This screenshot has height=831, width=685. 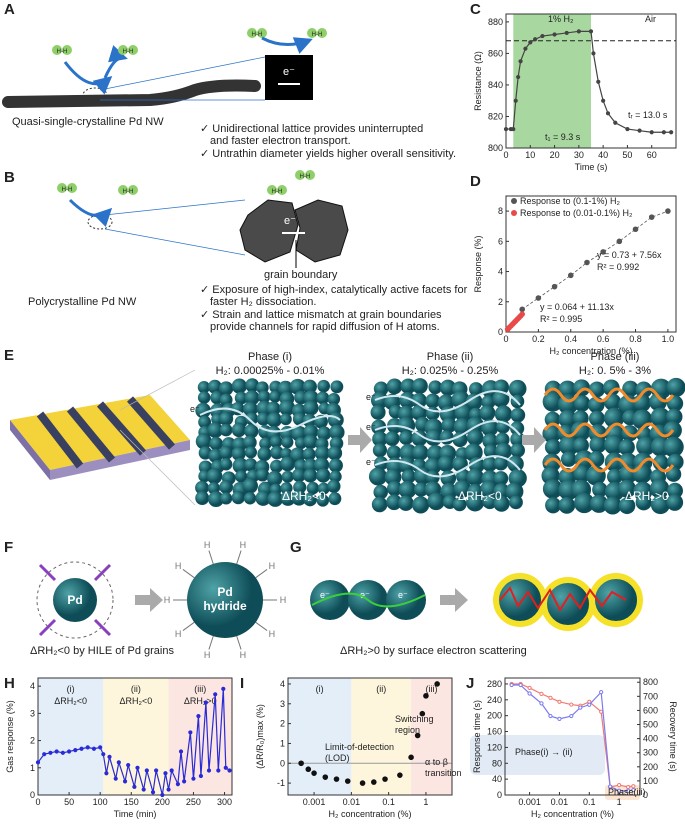 What do you see at coordinates (225, 606) in the screenshot?
I see `hydride-label: hydride` at bounding box center [225, 606].